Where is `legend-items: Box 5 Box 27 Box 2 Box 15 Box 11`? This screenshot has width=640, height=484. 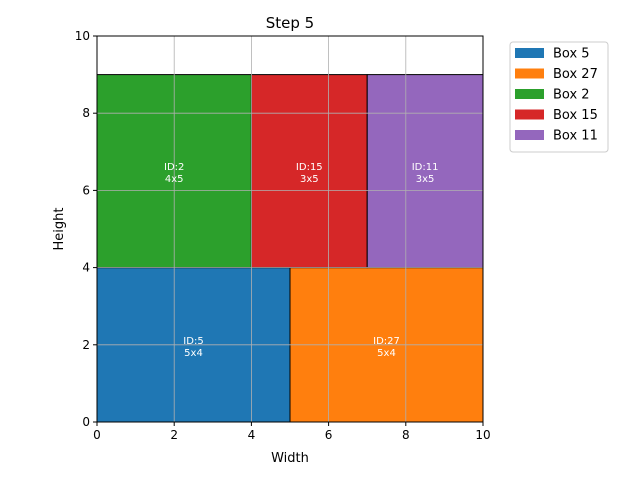
legend-items: Box 5 Box 27 Box 2 Box 15 Box 11 is located at coordinates (556, 95).